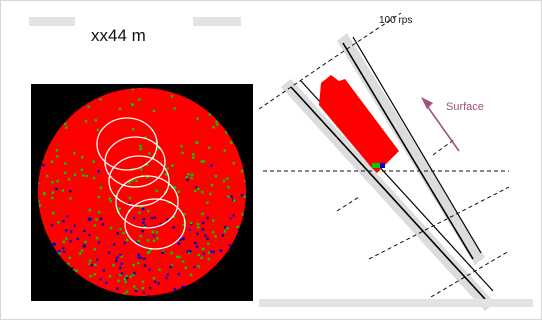  Describe the element at coordinates (382, 165) in the screenshot. I see `fluid-blue-marker` at that location.